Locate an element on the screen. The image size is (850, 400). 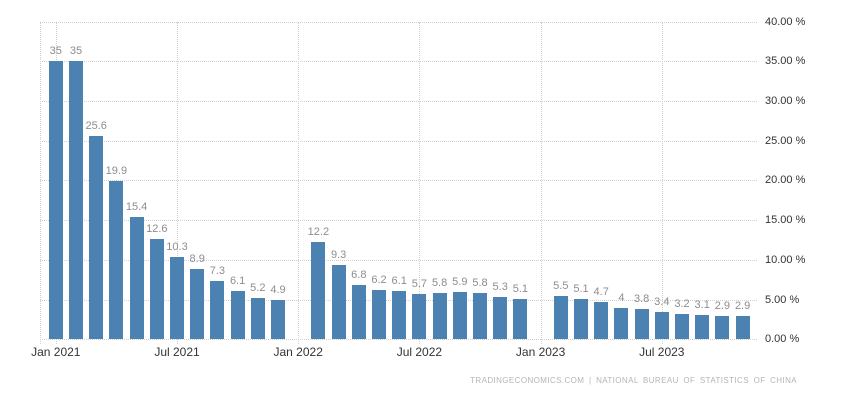
y-axis-tick-label: 0.00 % is located at coordinates (782, 339).